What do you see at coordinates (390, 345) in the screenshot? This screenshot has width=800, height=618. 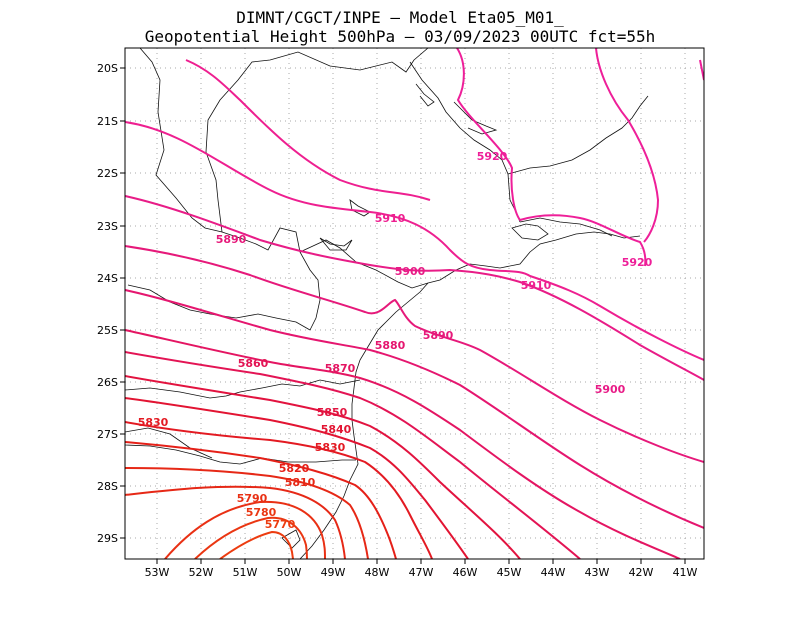 I see `contour-label-5880: 5880` at bounding box center [390, 345].